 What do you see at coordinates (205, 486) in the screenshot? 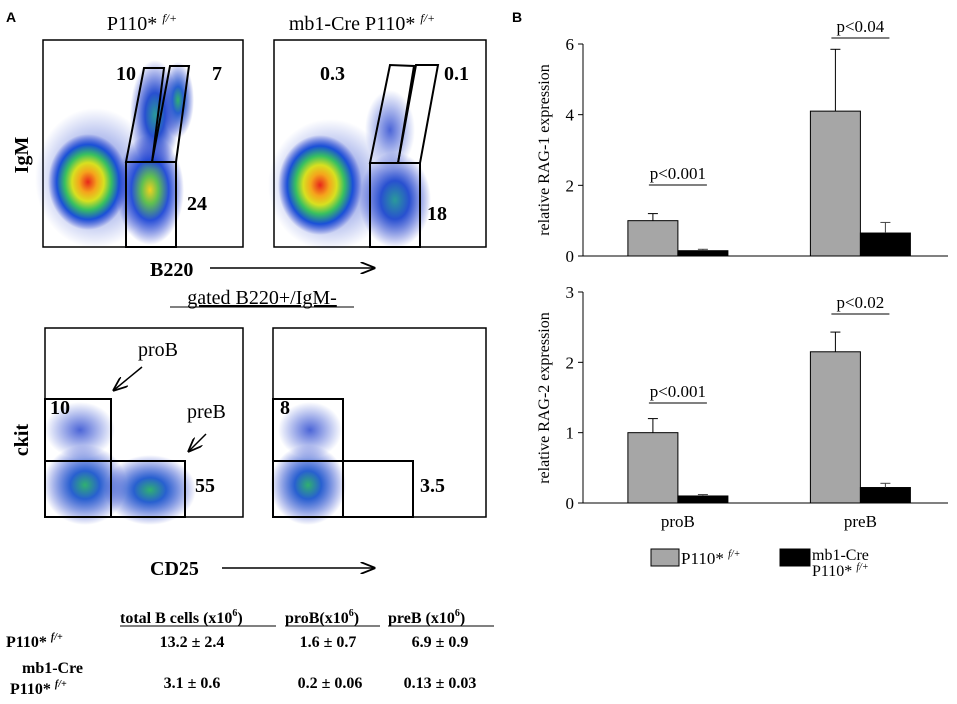
I see `gate-value-preb: 55` at bounding box center [205, 486].